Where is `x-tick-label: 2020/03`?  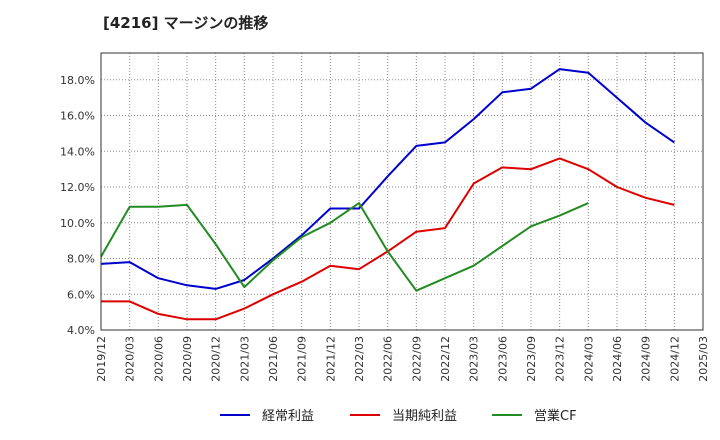 x-tick-label: 2020/03 is located at coordinates (130, 359).